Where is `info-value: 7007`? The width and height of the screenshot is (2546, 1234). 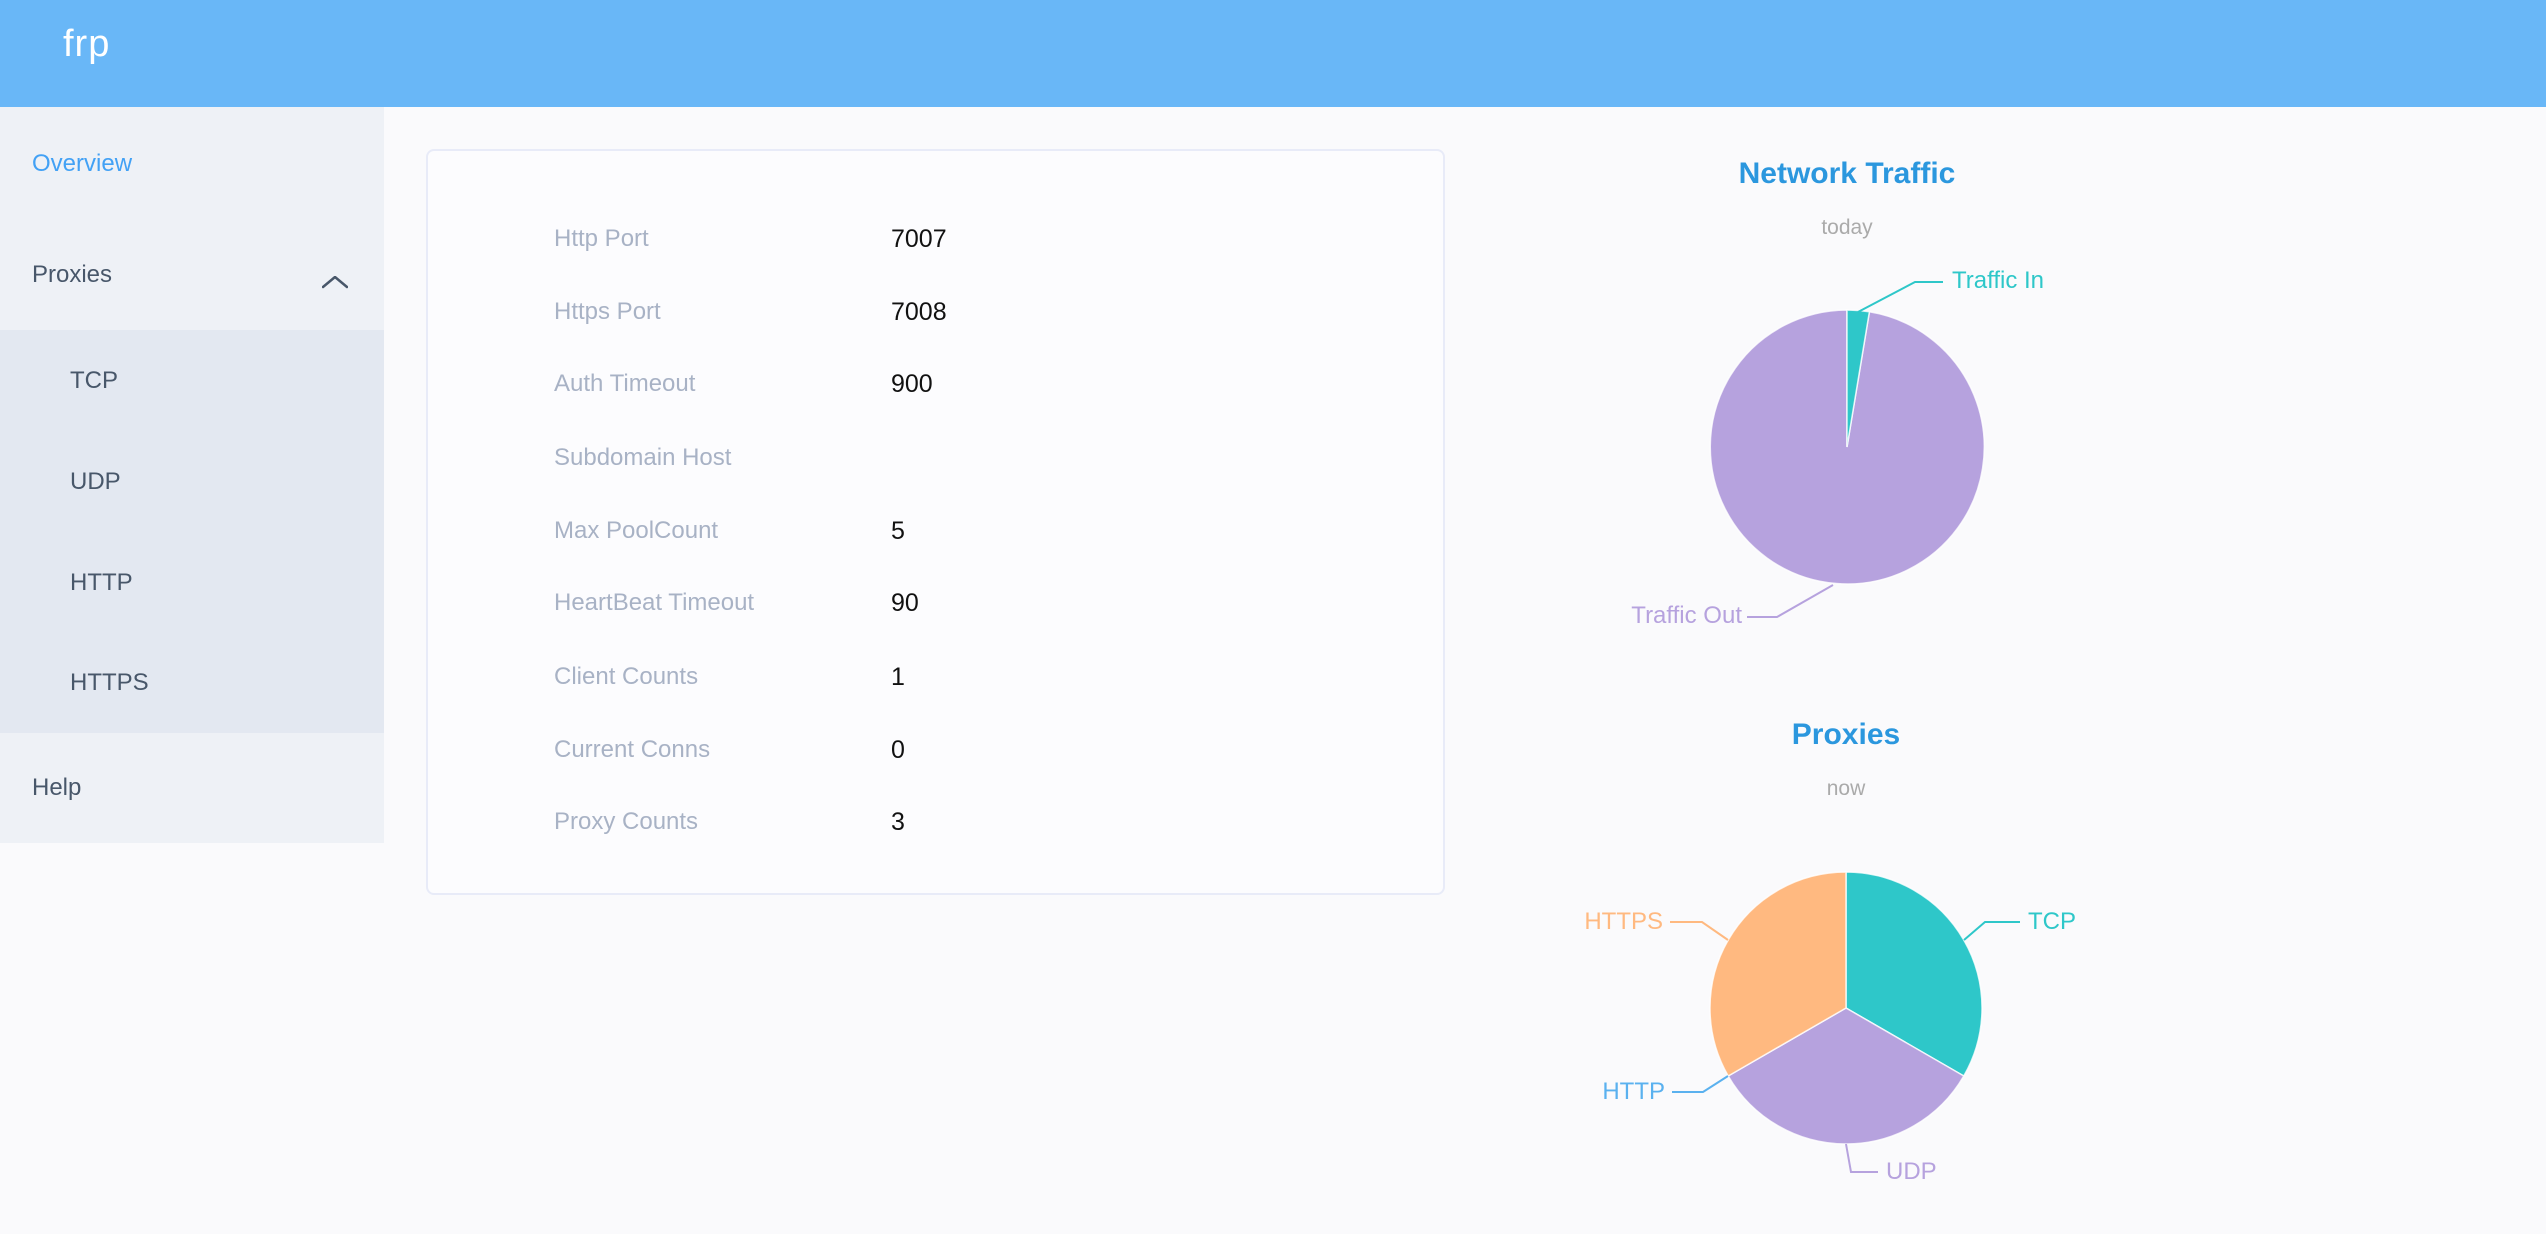 info-value: 7007 is located at coordinates (919, 239).